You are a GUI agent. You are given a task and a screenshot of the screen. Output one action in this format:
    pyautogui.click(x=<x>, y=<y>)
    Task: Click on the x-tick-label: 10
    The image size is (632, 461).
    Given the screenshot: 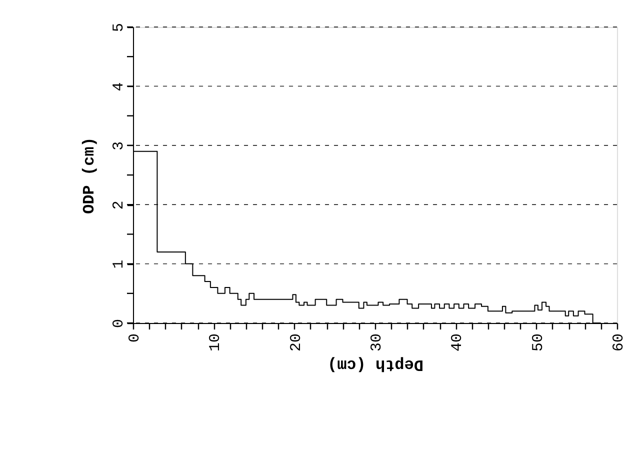 What is the action you would take?
    pyautogui.click(x=215, y=343)
    